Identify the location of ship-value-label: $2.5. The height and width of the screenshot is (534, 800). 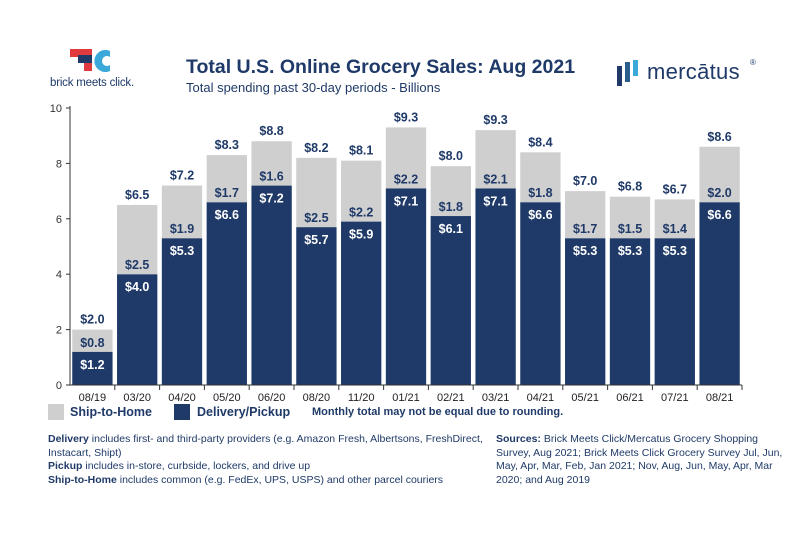
(316, 218).